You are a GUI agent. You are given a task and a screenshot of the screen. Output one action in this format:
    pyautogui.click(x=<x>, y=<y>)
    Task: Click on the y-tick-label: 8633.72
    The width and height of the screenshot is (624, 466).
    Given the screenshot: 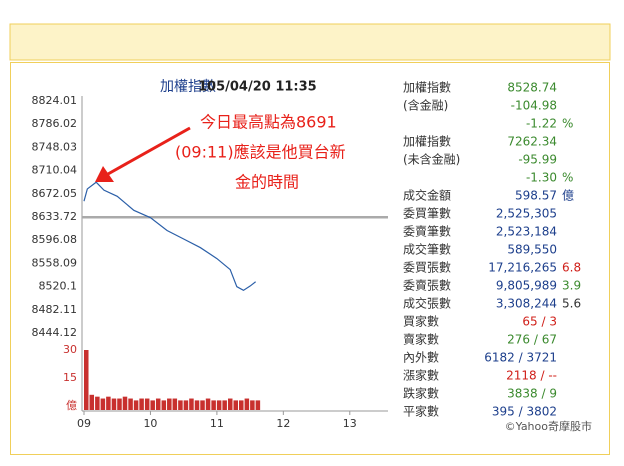 What is the action you would take?
    pyautogui.click(x=55, y=216)
    